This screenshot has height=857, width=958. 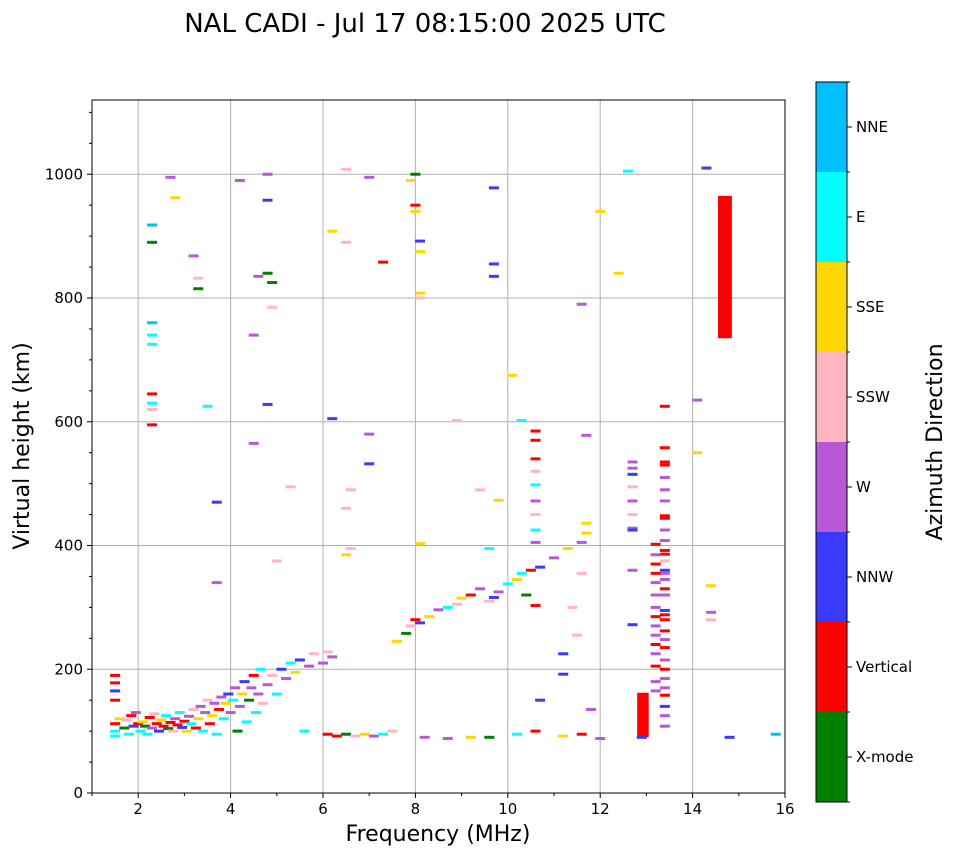 What do you see at coordinates (68, 422) in the screenshot?
I see `y-tick-label: 600` at bounding box center [68, 422].